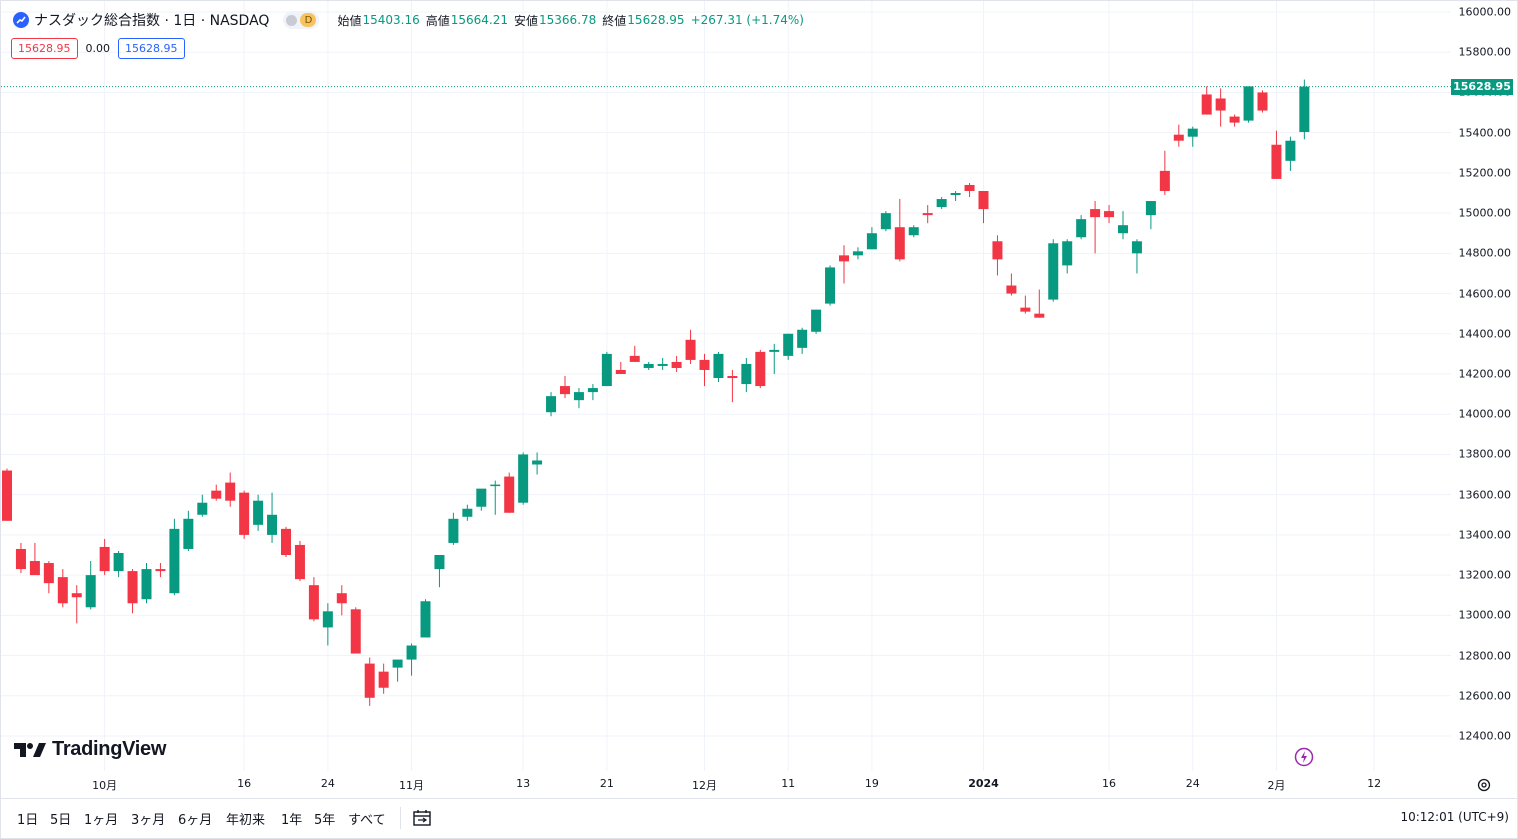 The height and width of the screenshot is (839, 1518). Describe the element at coordinates (101, 818) in the screenshot. I see `range-1m-button: 1ヶ月` at that location.